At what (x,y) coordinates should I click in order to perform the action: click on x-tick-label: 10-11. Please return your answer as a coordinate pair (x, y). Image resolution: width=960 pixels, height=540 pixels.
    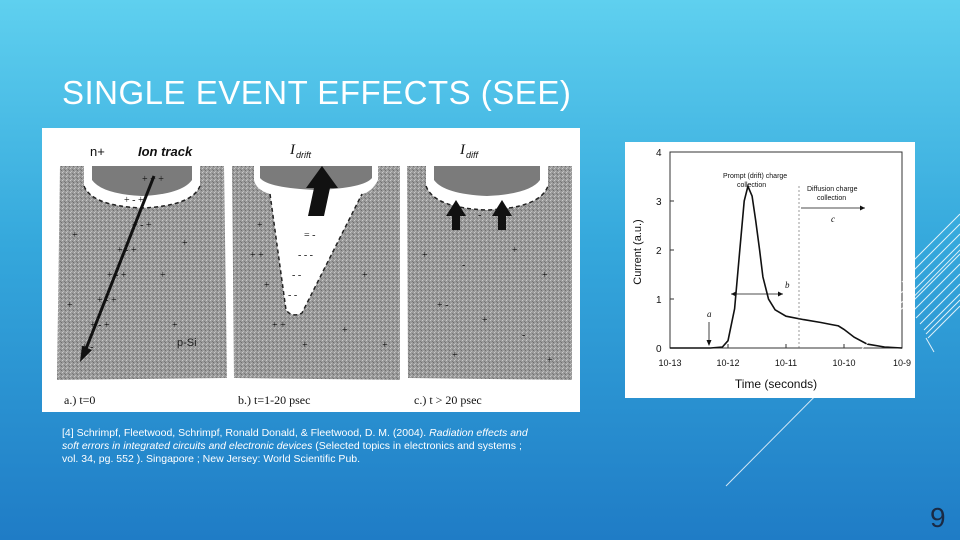
    Looking at the image, I should click on (786, 363).